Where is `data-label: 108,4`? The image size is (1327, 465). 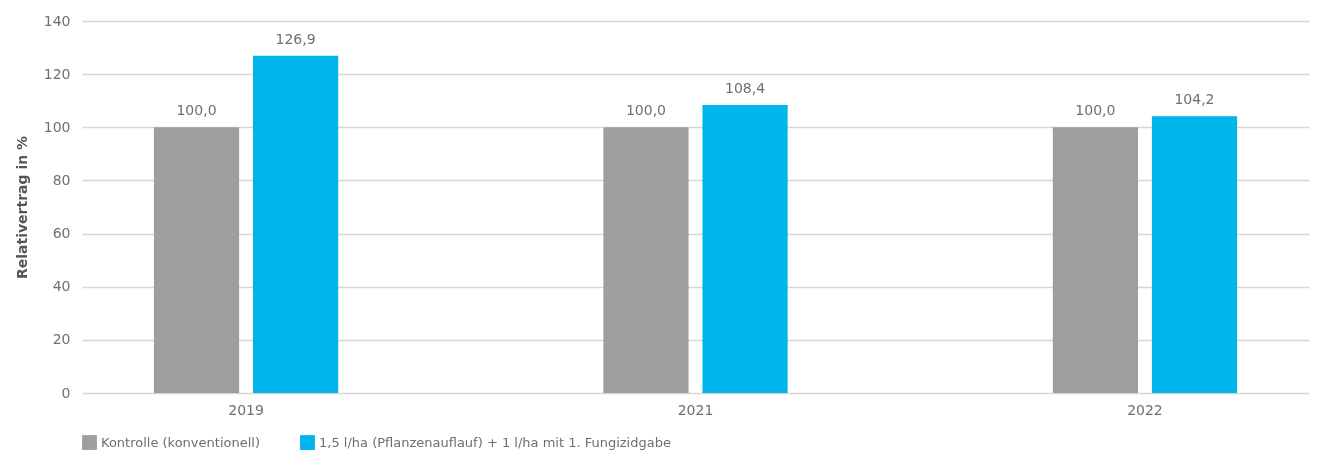
data-label: 108,4 is located at coordinates (745, 87).